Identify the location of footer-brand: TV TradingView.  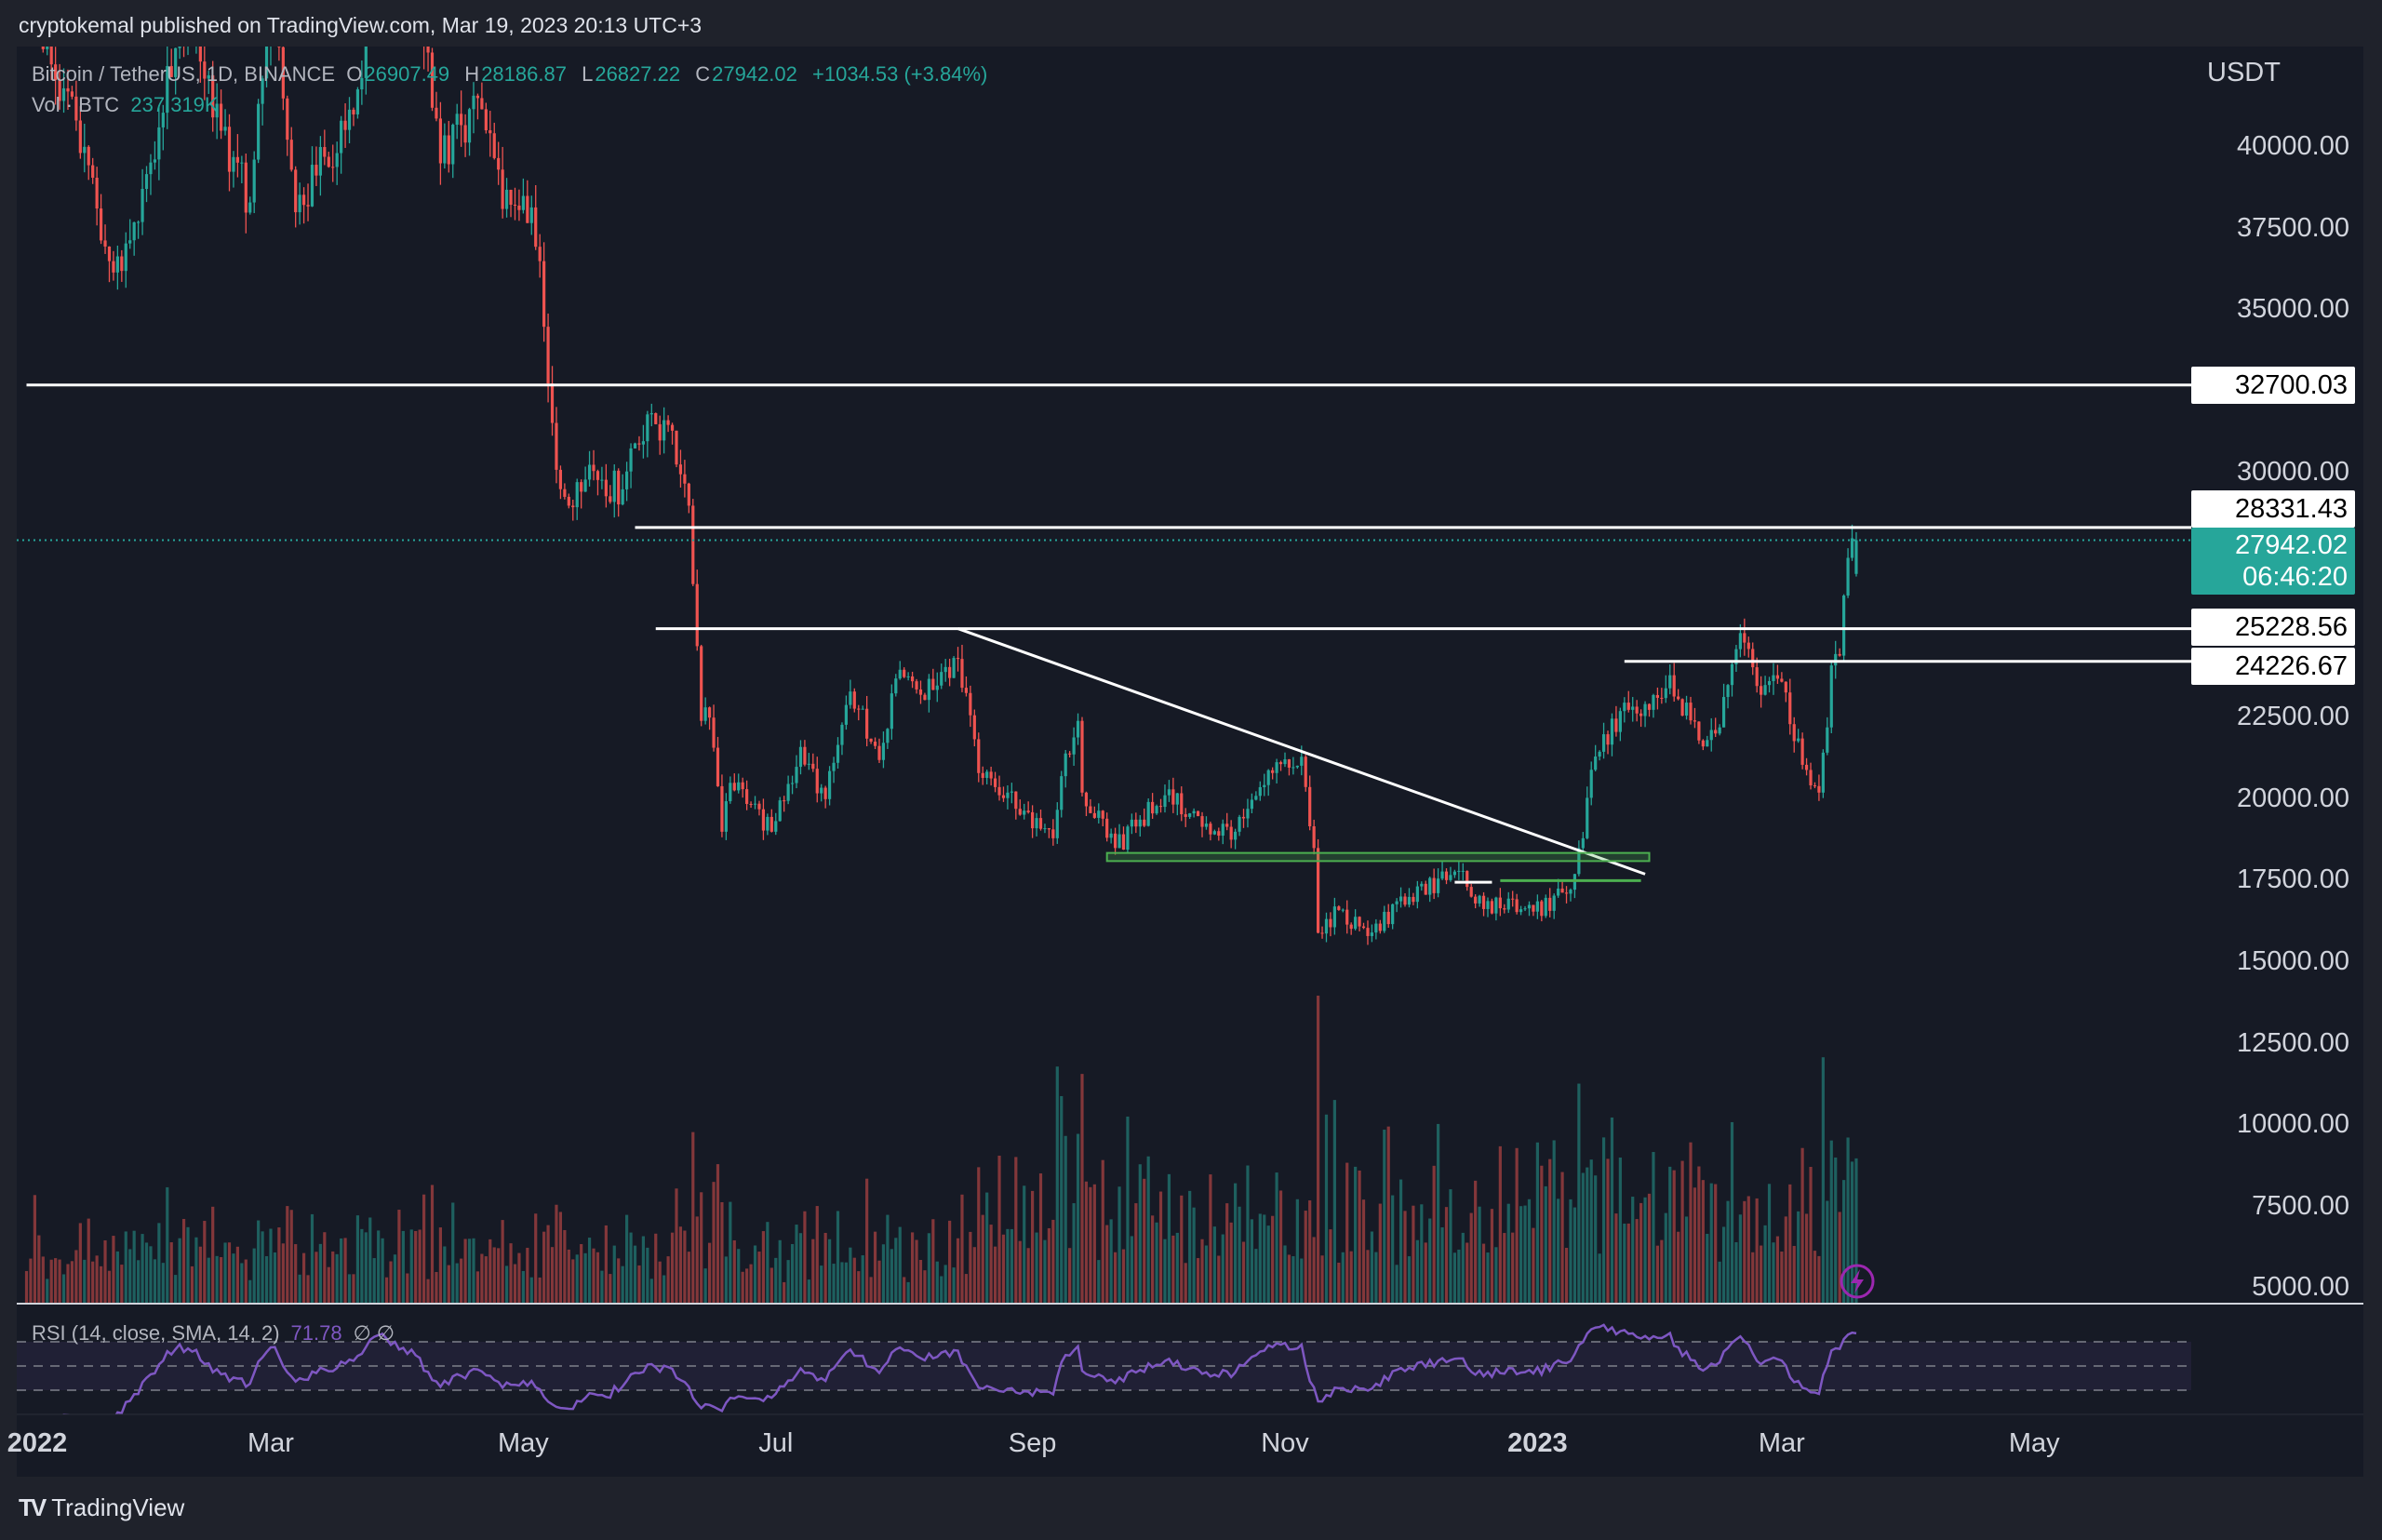
(101, 1507).